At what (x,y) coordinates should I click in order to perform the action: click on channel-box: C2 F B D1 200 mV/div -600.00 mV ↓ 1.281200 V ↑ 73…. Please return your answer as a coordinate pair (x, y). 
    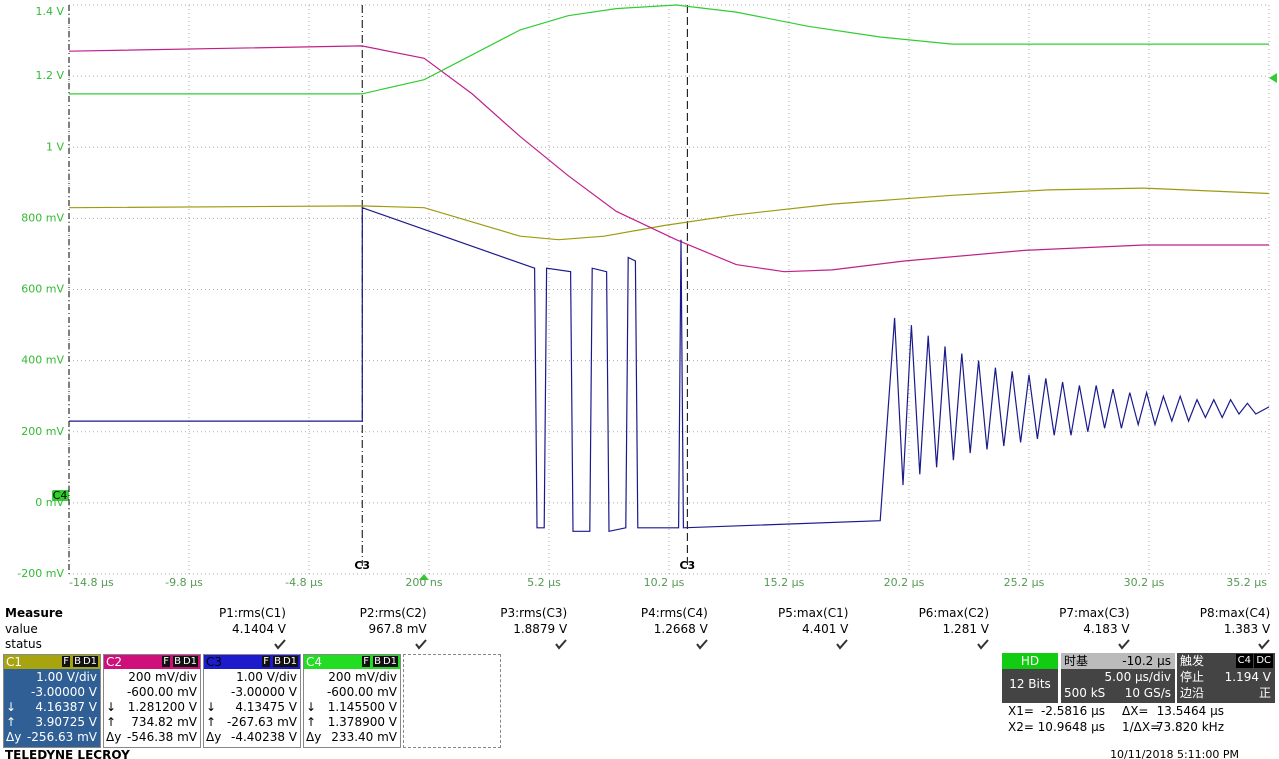
    Looking at the image, I should click on (152, 701).